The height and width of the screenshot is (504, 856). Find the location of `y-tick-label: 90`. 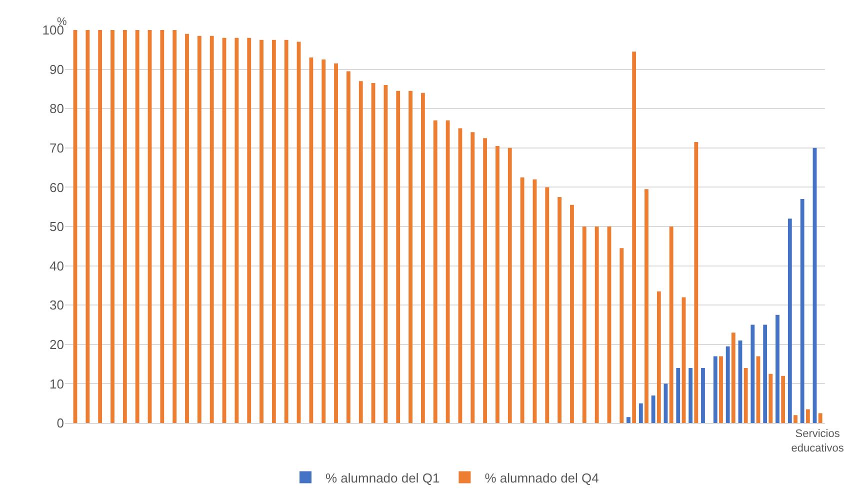

y-tick-label: 90 is located at coordinates (57, 69).